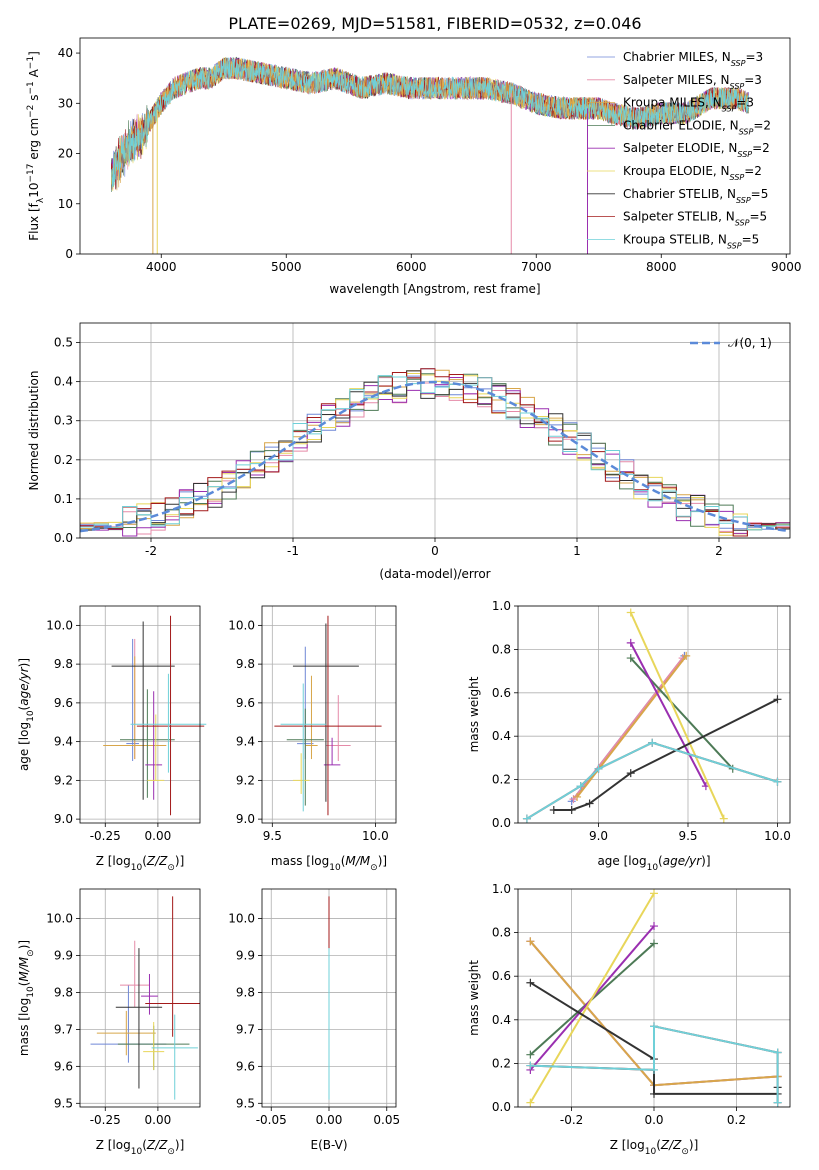 Image resolution: width=819 pixels, height=1170 pixels. Describe the element at coordinates (63, 819) in the screenshot. I see `y-tick-label: 9.0` at that location.